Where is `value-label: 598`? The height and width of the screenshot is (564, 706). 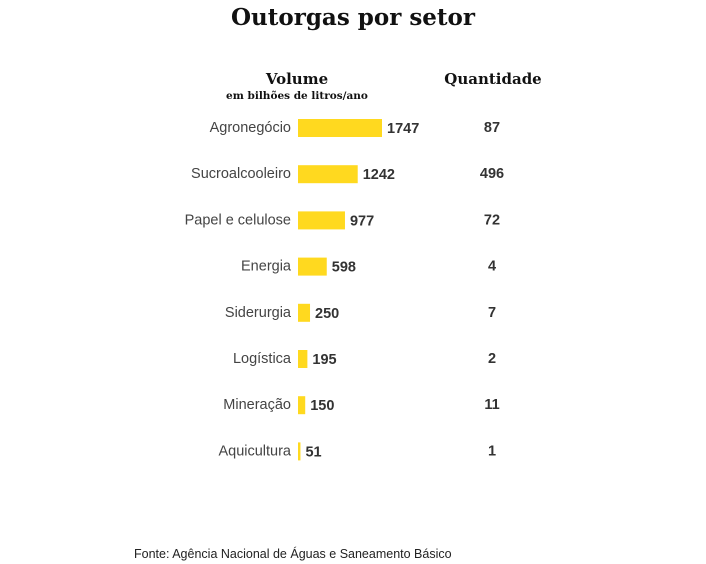 value-label: 598 is located at coordinates (344, 268).